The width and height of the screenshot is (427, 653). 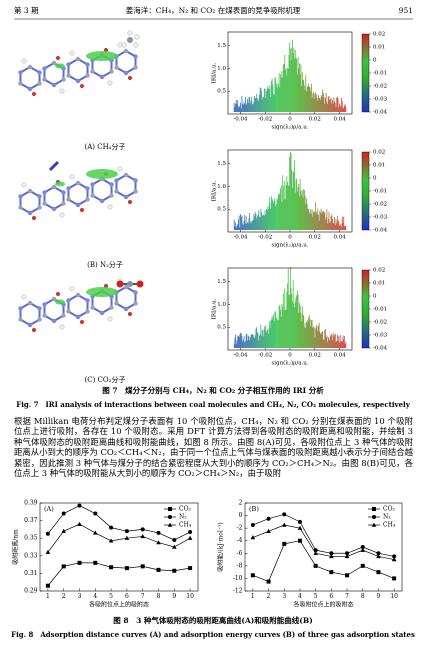 I want to click on x-tick-label: 2, so click(x=64, y=596).